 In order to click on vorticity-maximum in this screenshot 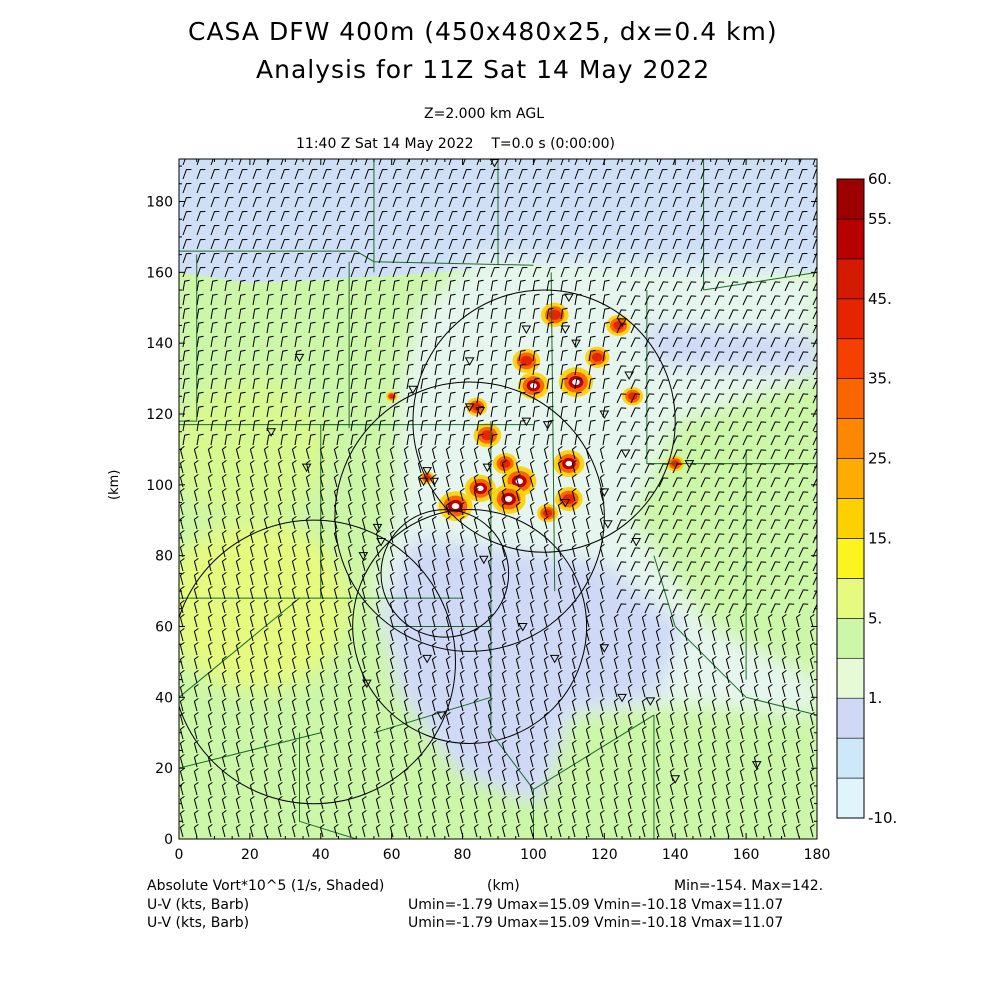, I will do `click(477, 407)`.